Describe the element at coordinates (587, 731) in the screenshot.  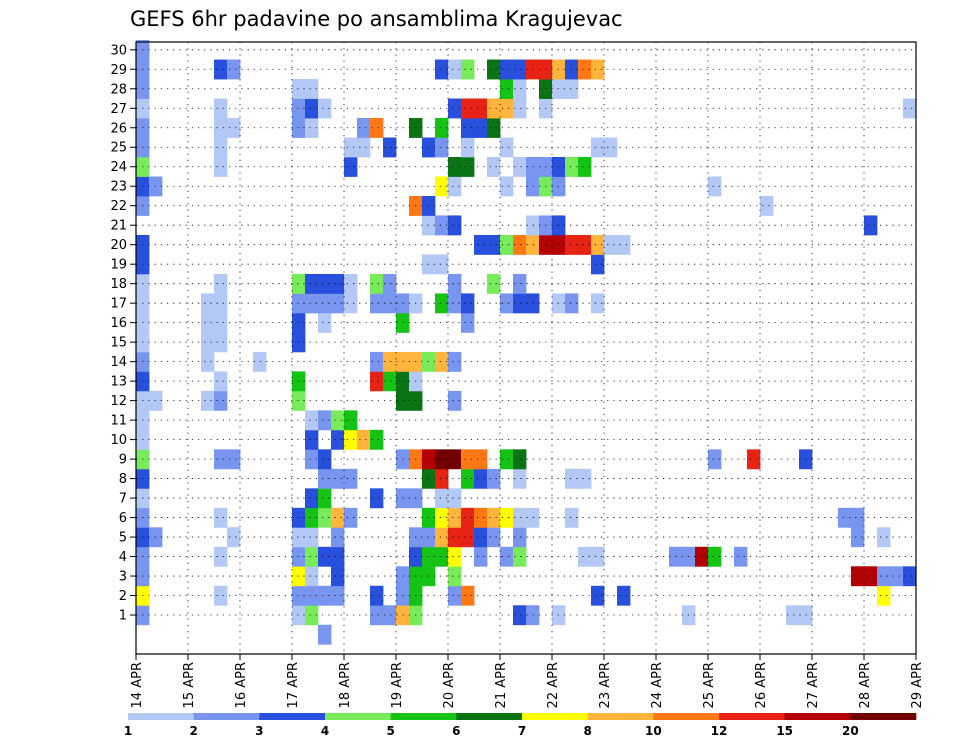
I see `colorbar-tick-label: 8` at that location.